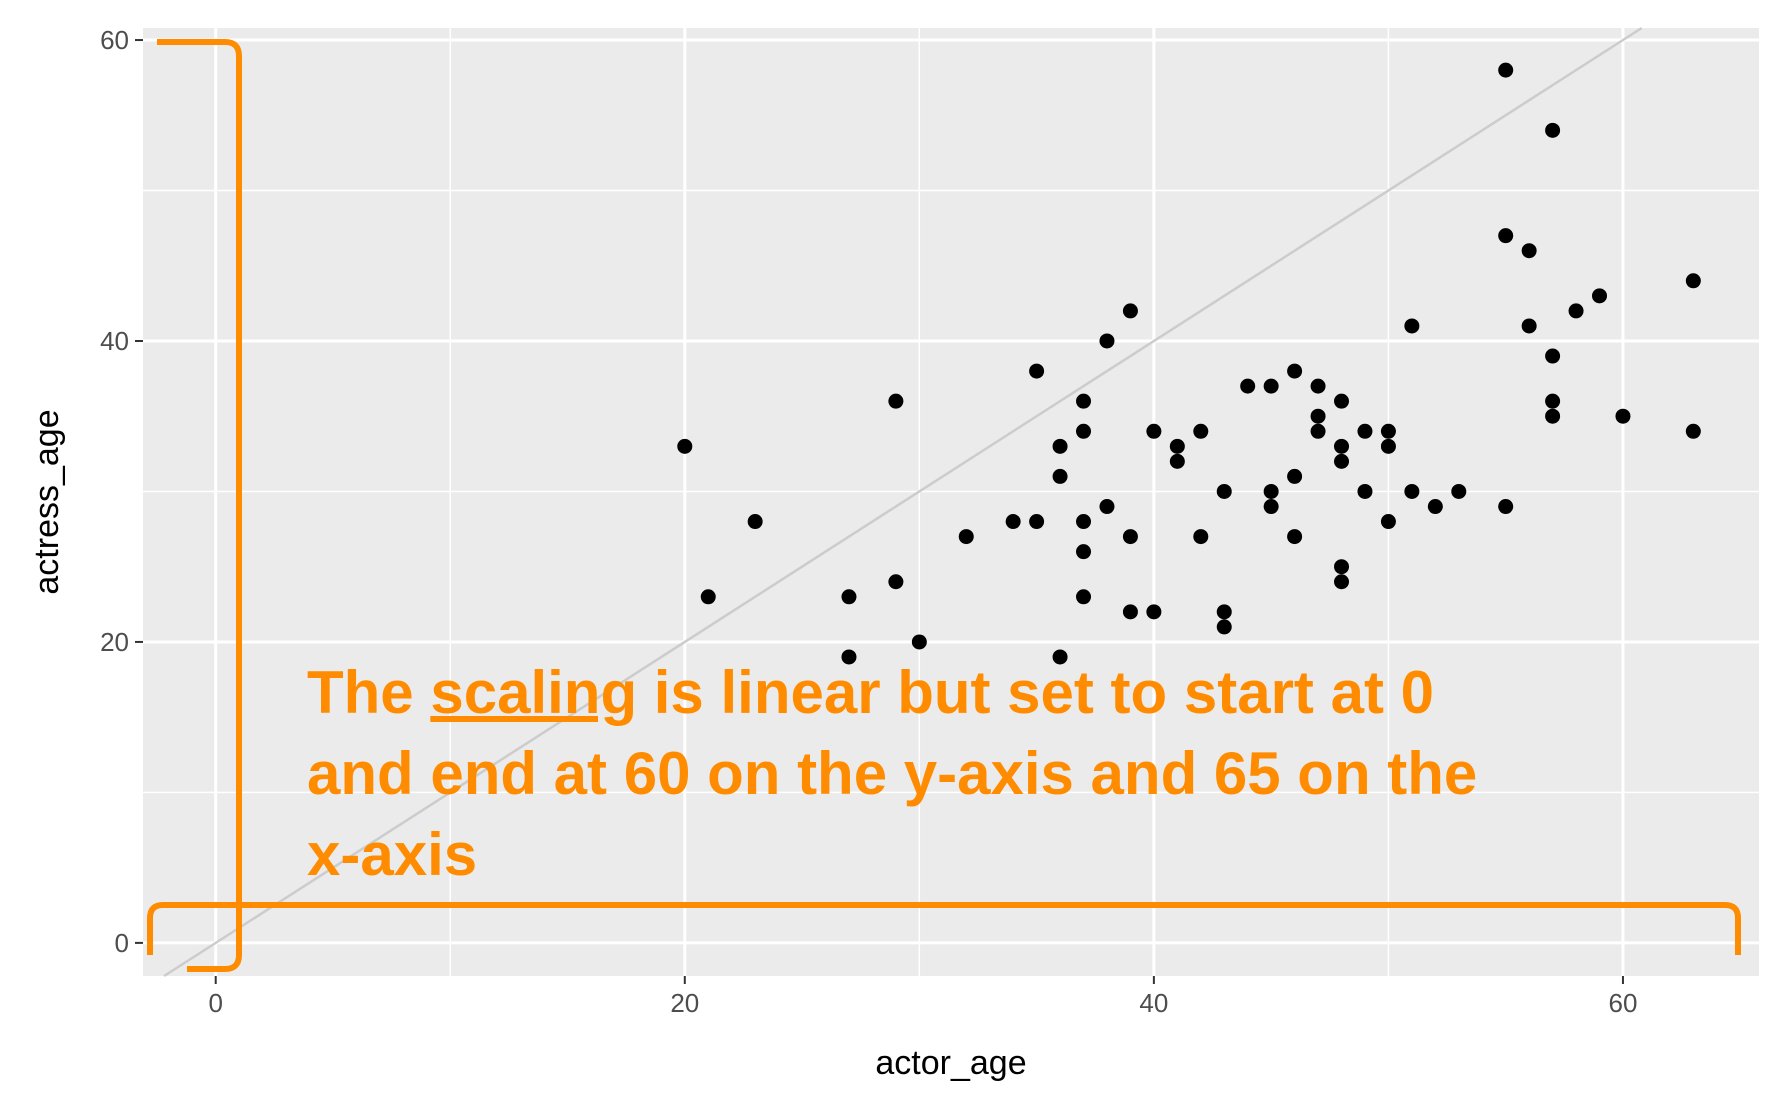 The height and width of the screenshot is (1098, 1774). What do you see at coordinates (114, 642) in the screenshot?
I see `y-tick-label: 20` at bounding box center [114, 642].